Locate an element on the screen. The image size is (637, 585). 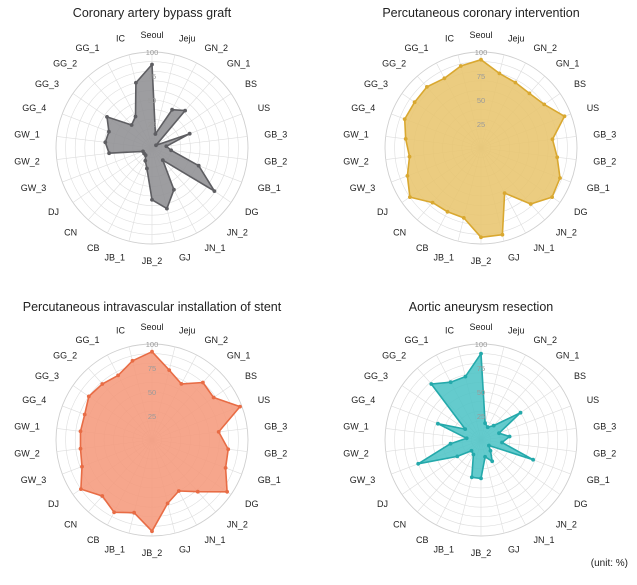
tick-label: 75 is located at coordinates (481, 76).